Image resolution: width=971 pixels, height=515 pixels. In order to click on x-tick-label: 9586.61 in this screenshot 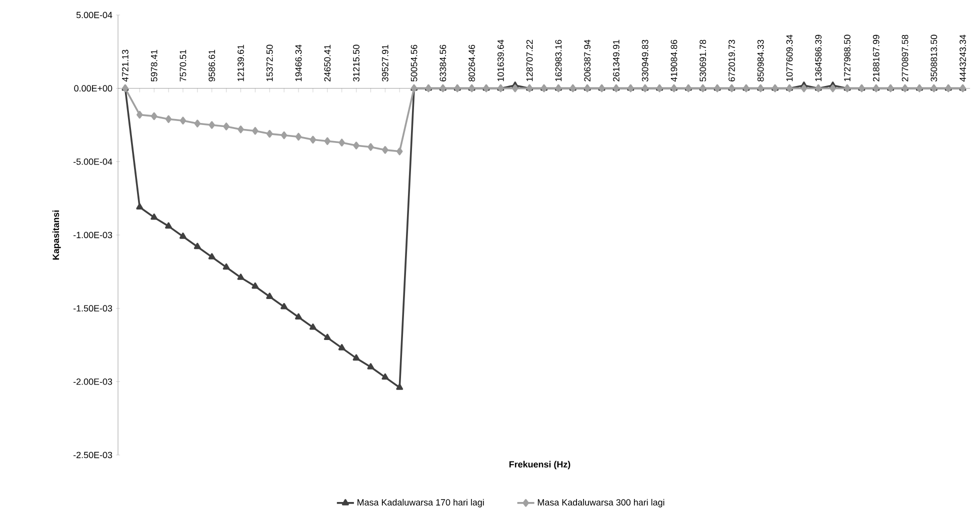, I will do `click(212, 66)`.